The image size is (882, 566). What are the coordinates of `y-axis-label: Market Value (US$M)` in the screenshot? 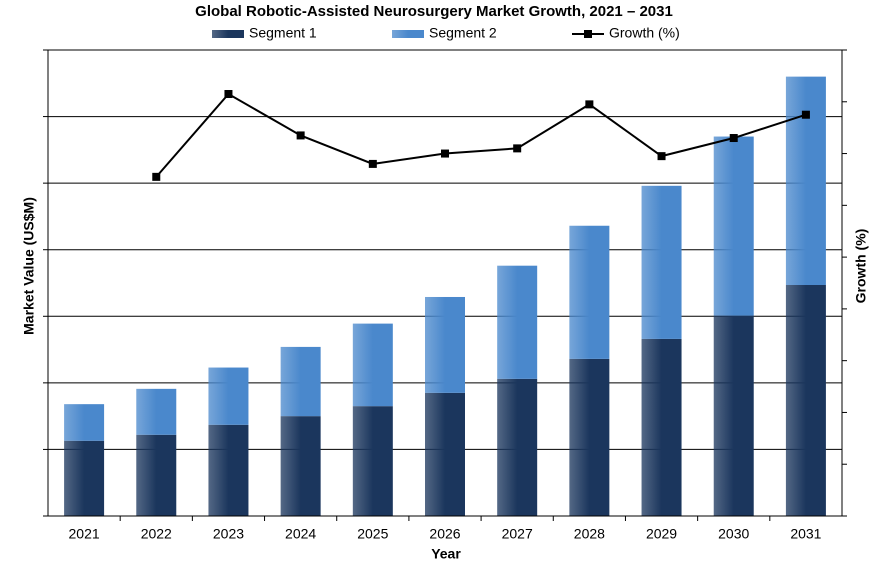 It's located at (29, 266).